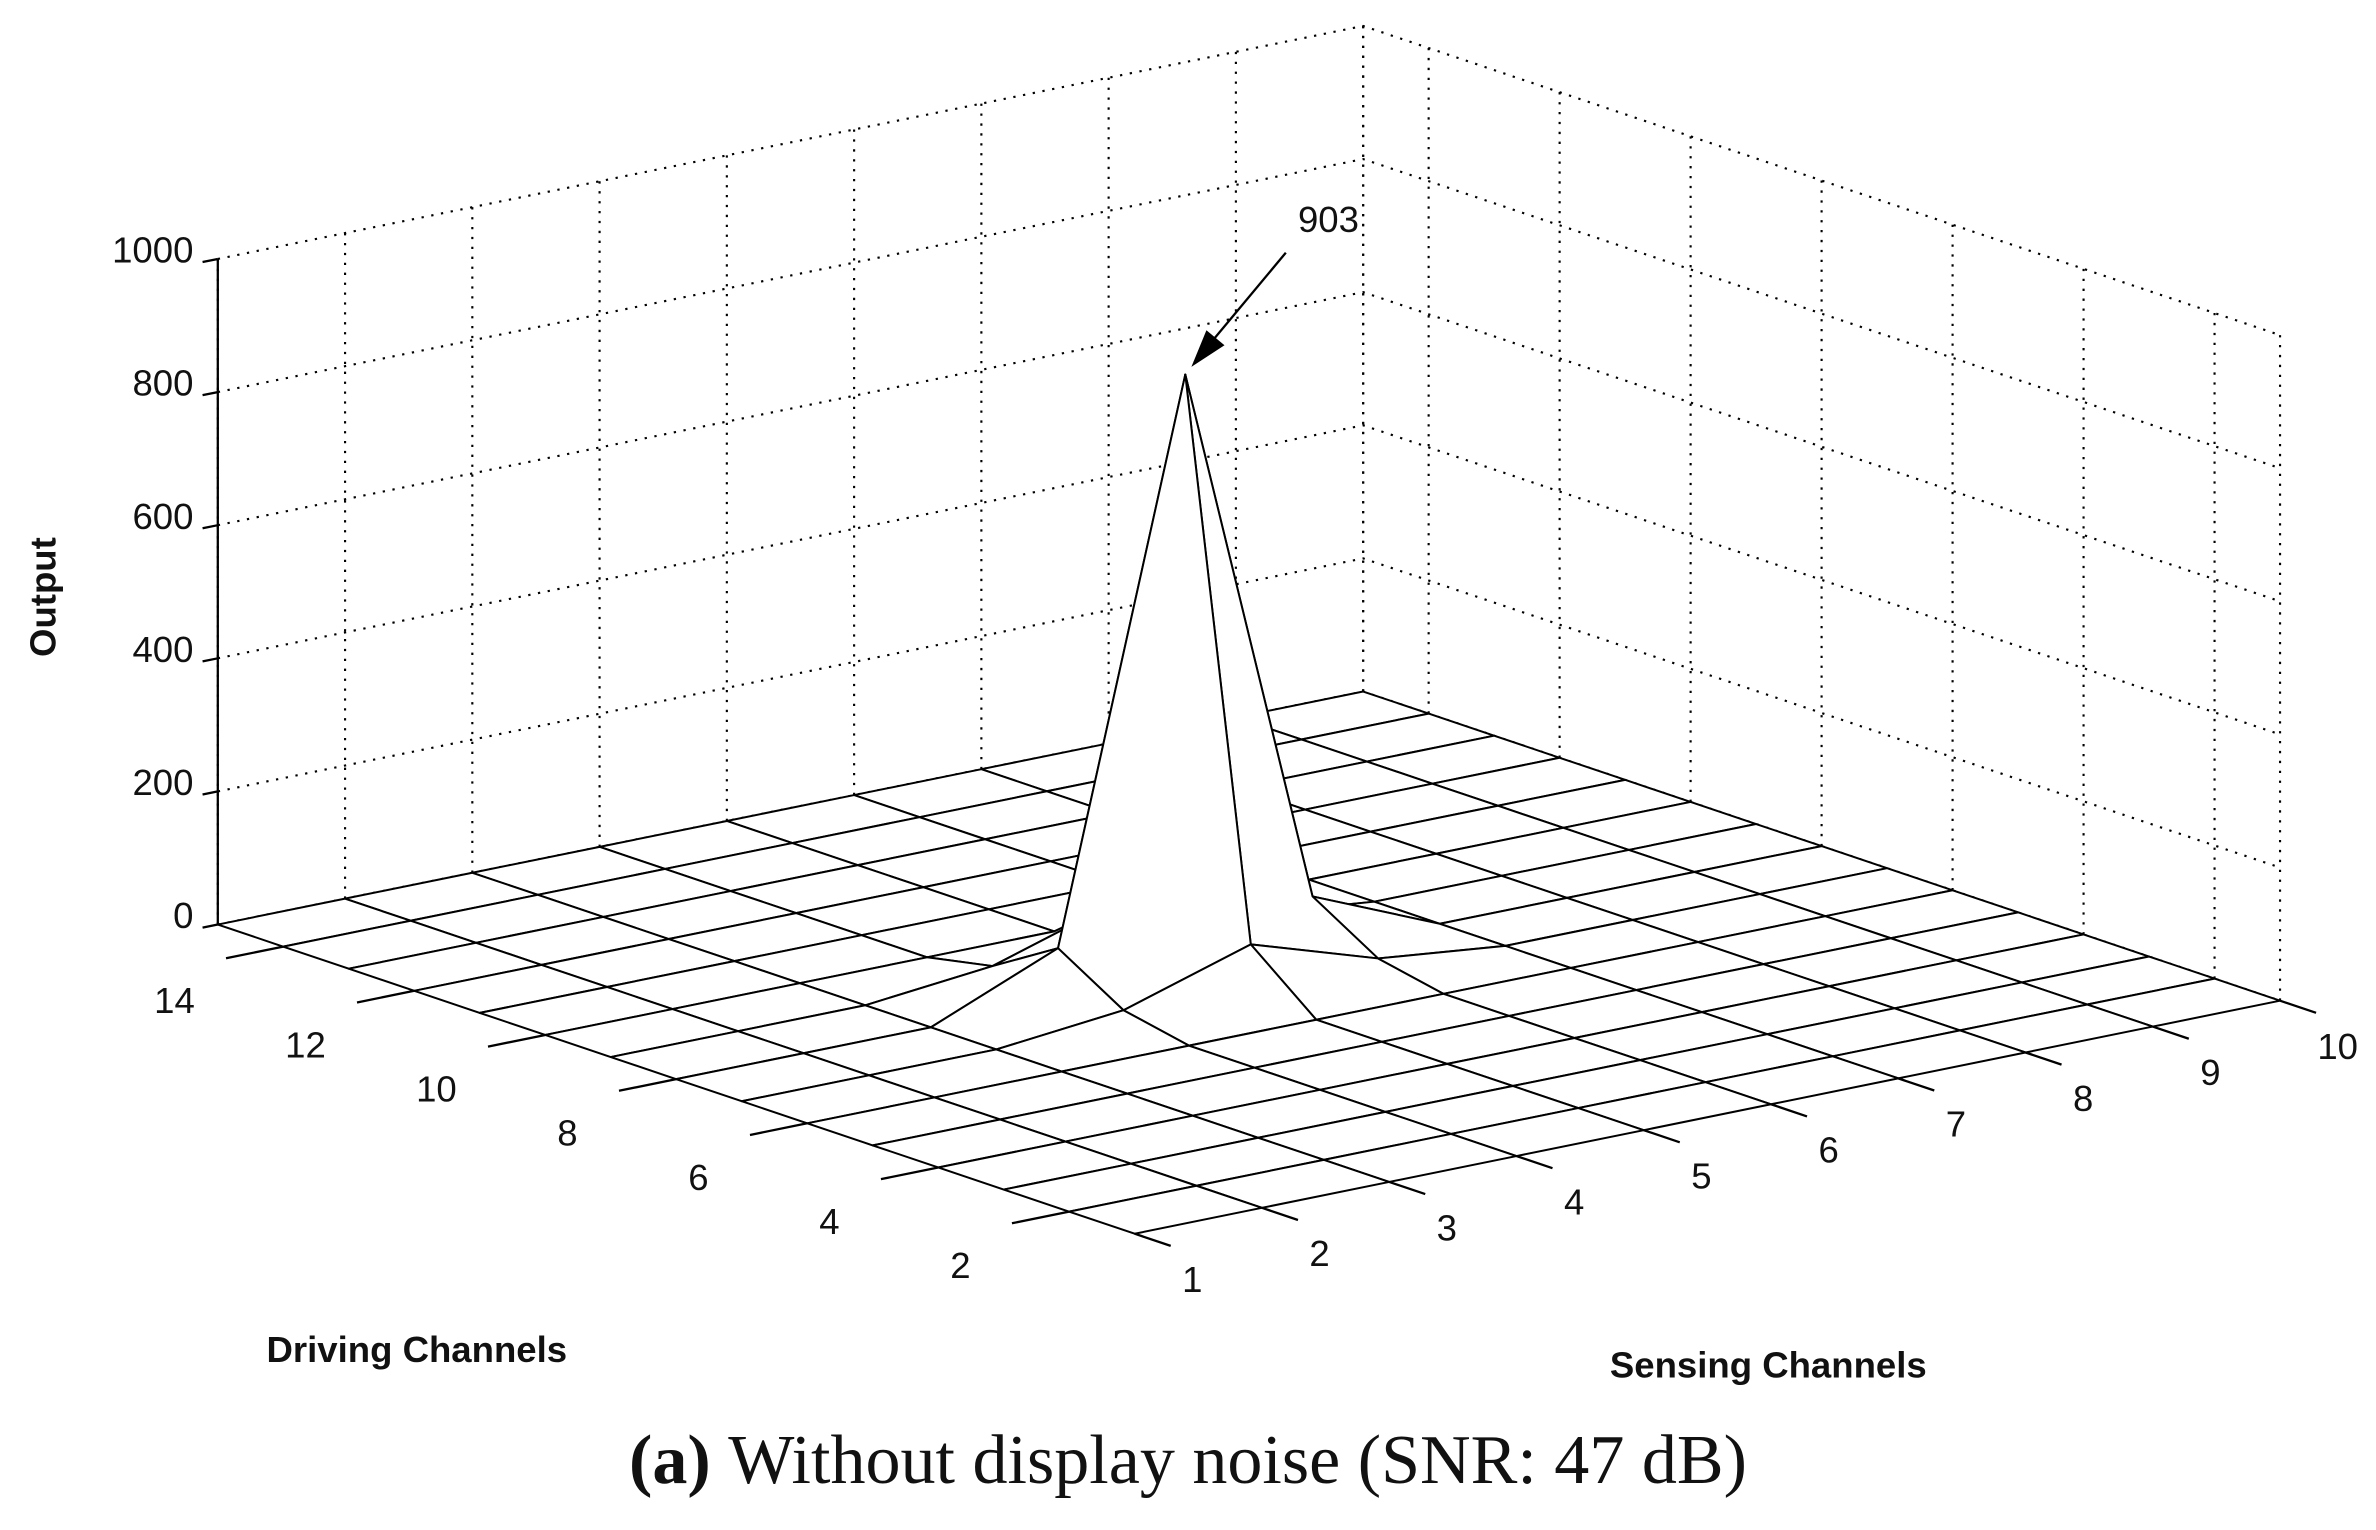 This screenshot has height=1530, width=2376. What do you see at coordinates (162, 782) in the screenshot?
I see `z-tick-label: 200` at bounding box center [162, 782].